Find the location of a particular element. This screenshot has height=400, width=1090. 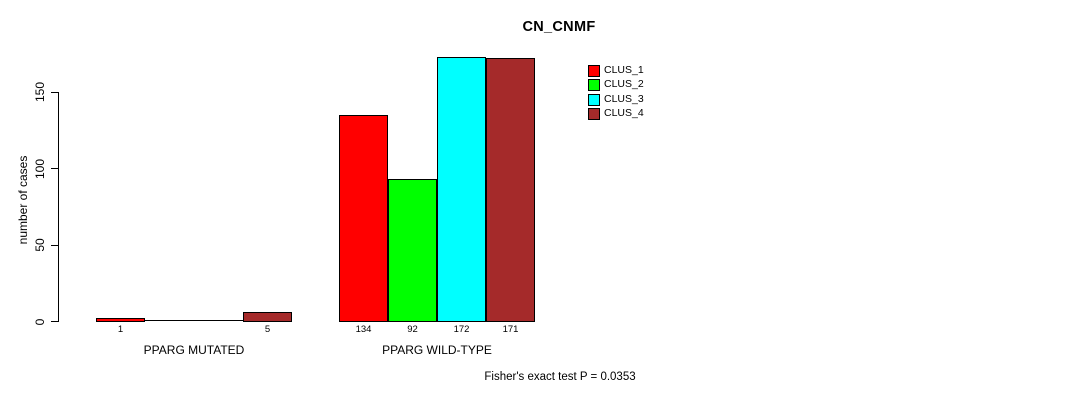

bar-value-label: 1 is located at coordinates (120, 329).